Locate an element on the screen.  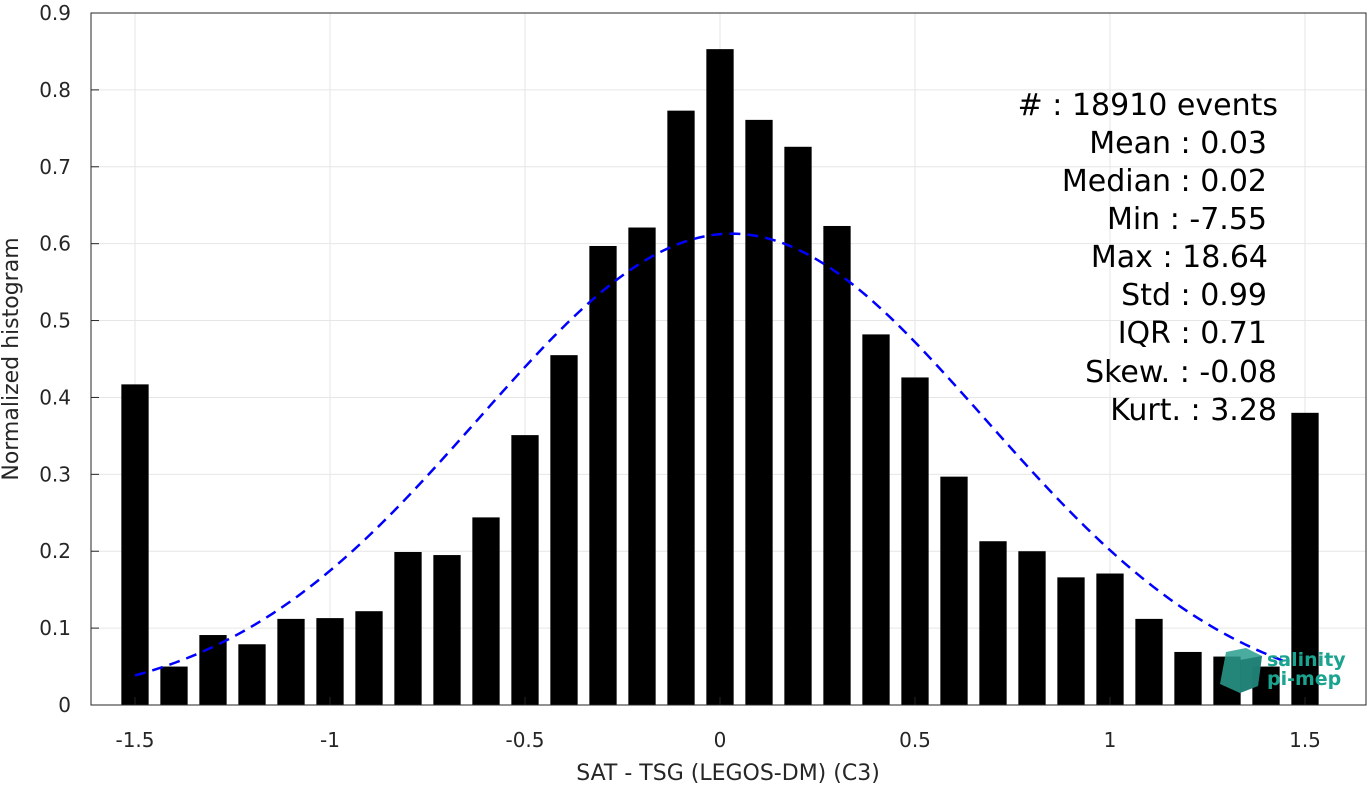
logo-line1: salinity is located at coordinates (1306, 660).